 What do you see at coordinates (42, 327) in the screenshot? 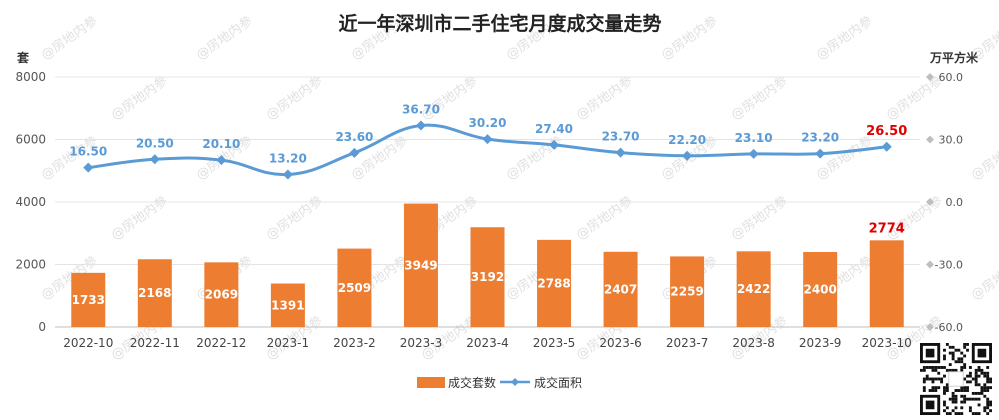
I see `left-tick-label: 0` at bounding box center [42, 327].